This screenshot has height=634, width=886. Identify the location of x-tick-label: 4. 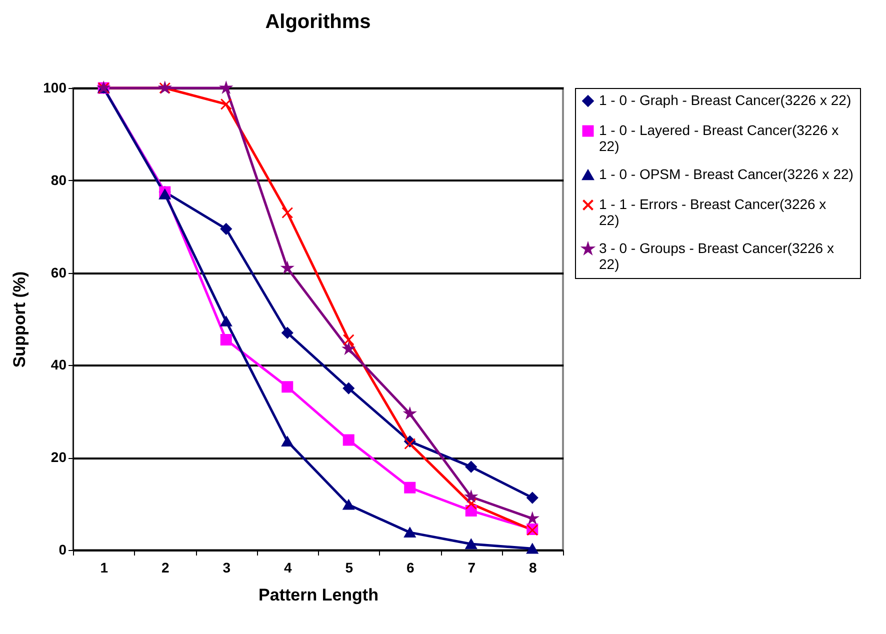
(288, 568).